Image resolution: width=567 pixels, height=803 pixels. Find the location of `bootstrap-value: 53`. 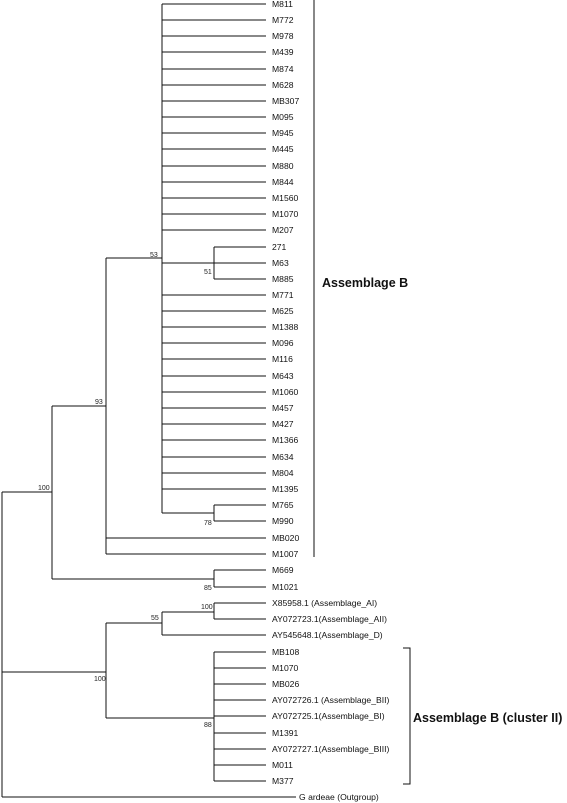

bootstrap-value: 53 is located at coordinates (154, 255).